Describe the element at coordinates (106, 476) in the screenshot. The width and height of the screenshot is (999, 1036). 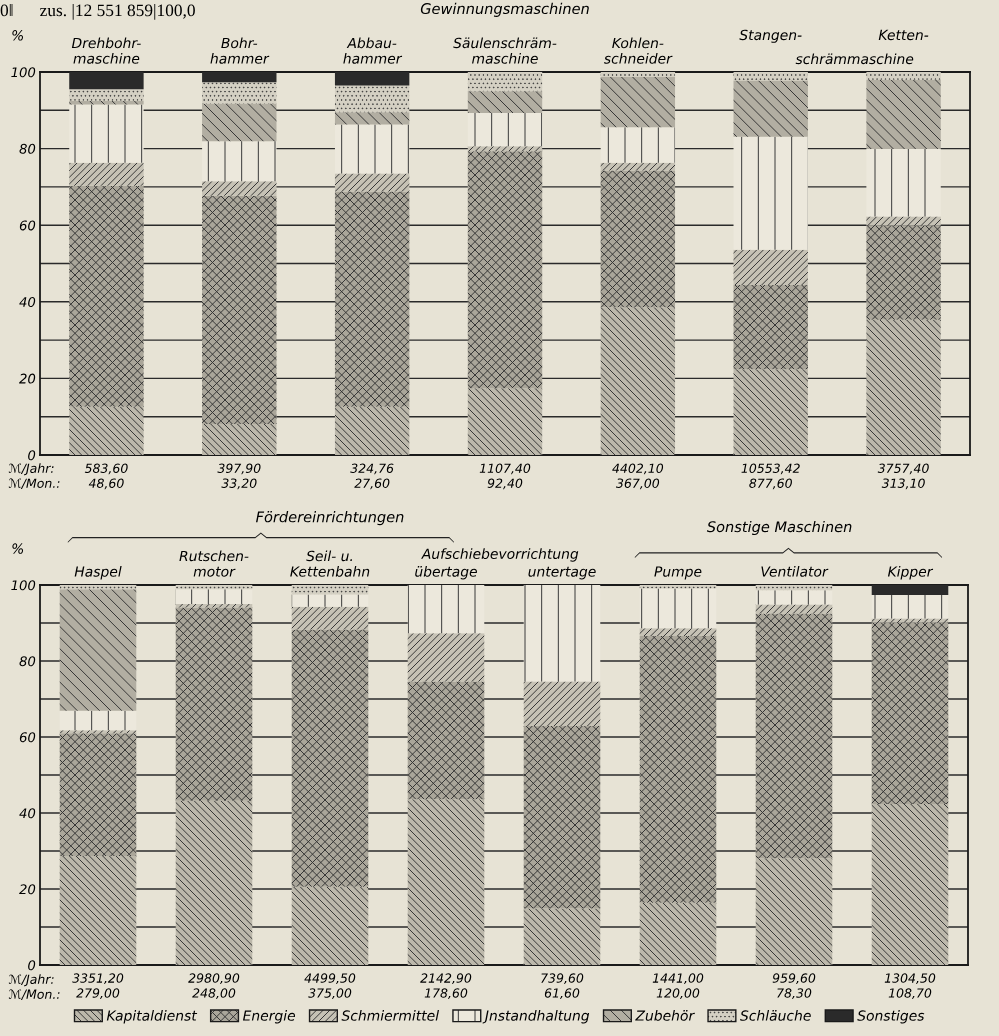
I see `text: 583,60 48,60` at that location.